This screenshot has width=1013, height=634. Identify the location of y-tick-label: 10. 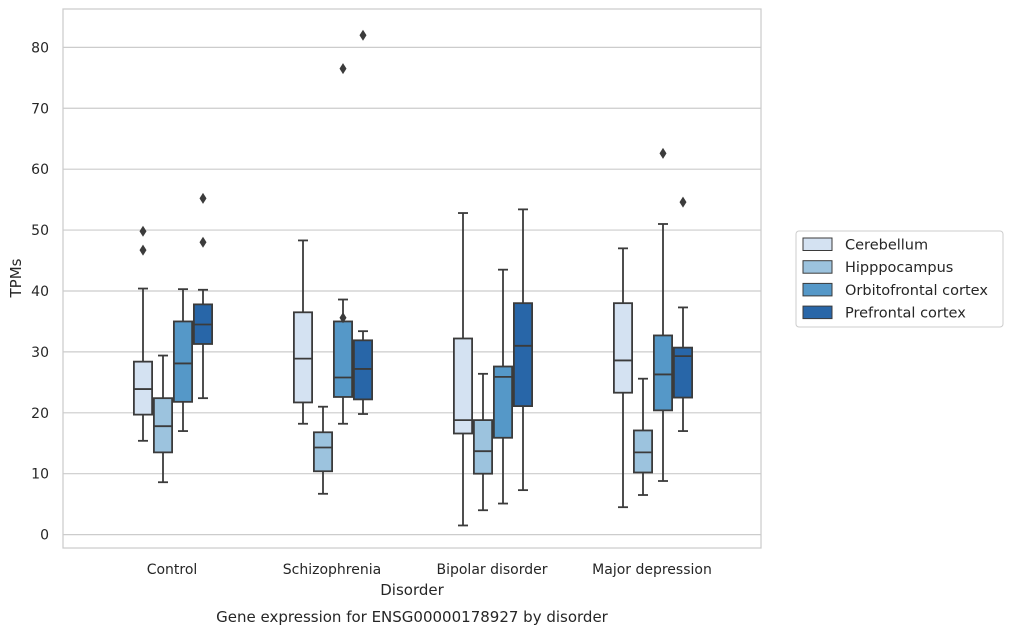
(40, 475).